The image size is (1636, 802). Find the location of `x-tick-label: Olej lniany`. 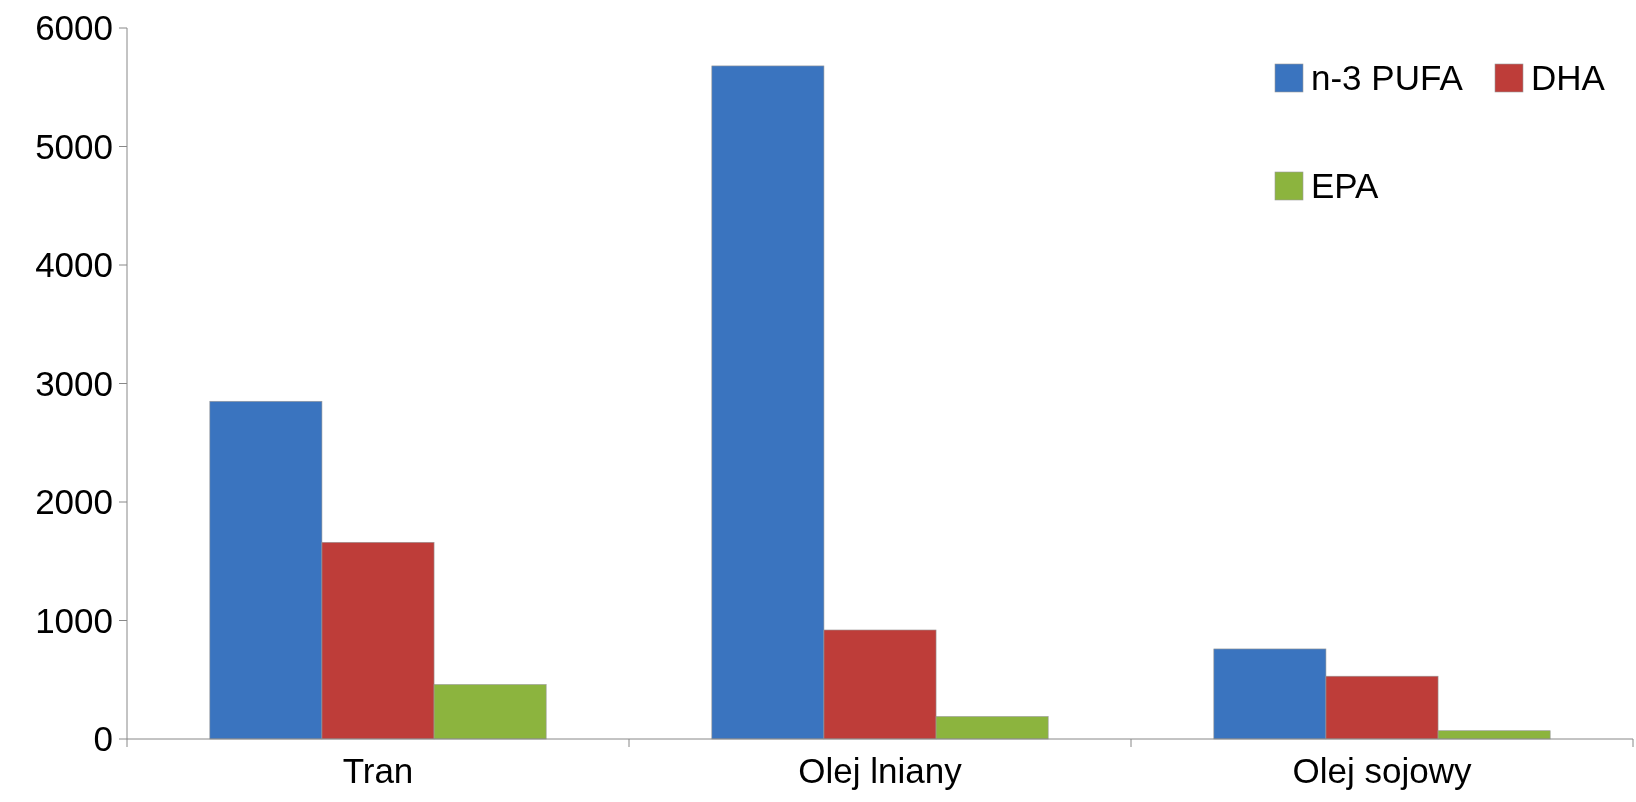

x-tick-label: Olej lniany is located at coordinates (880, 770).